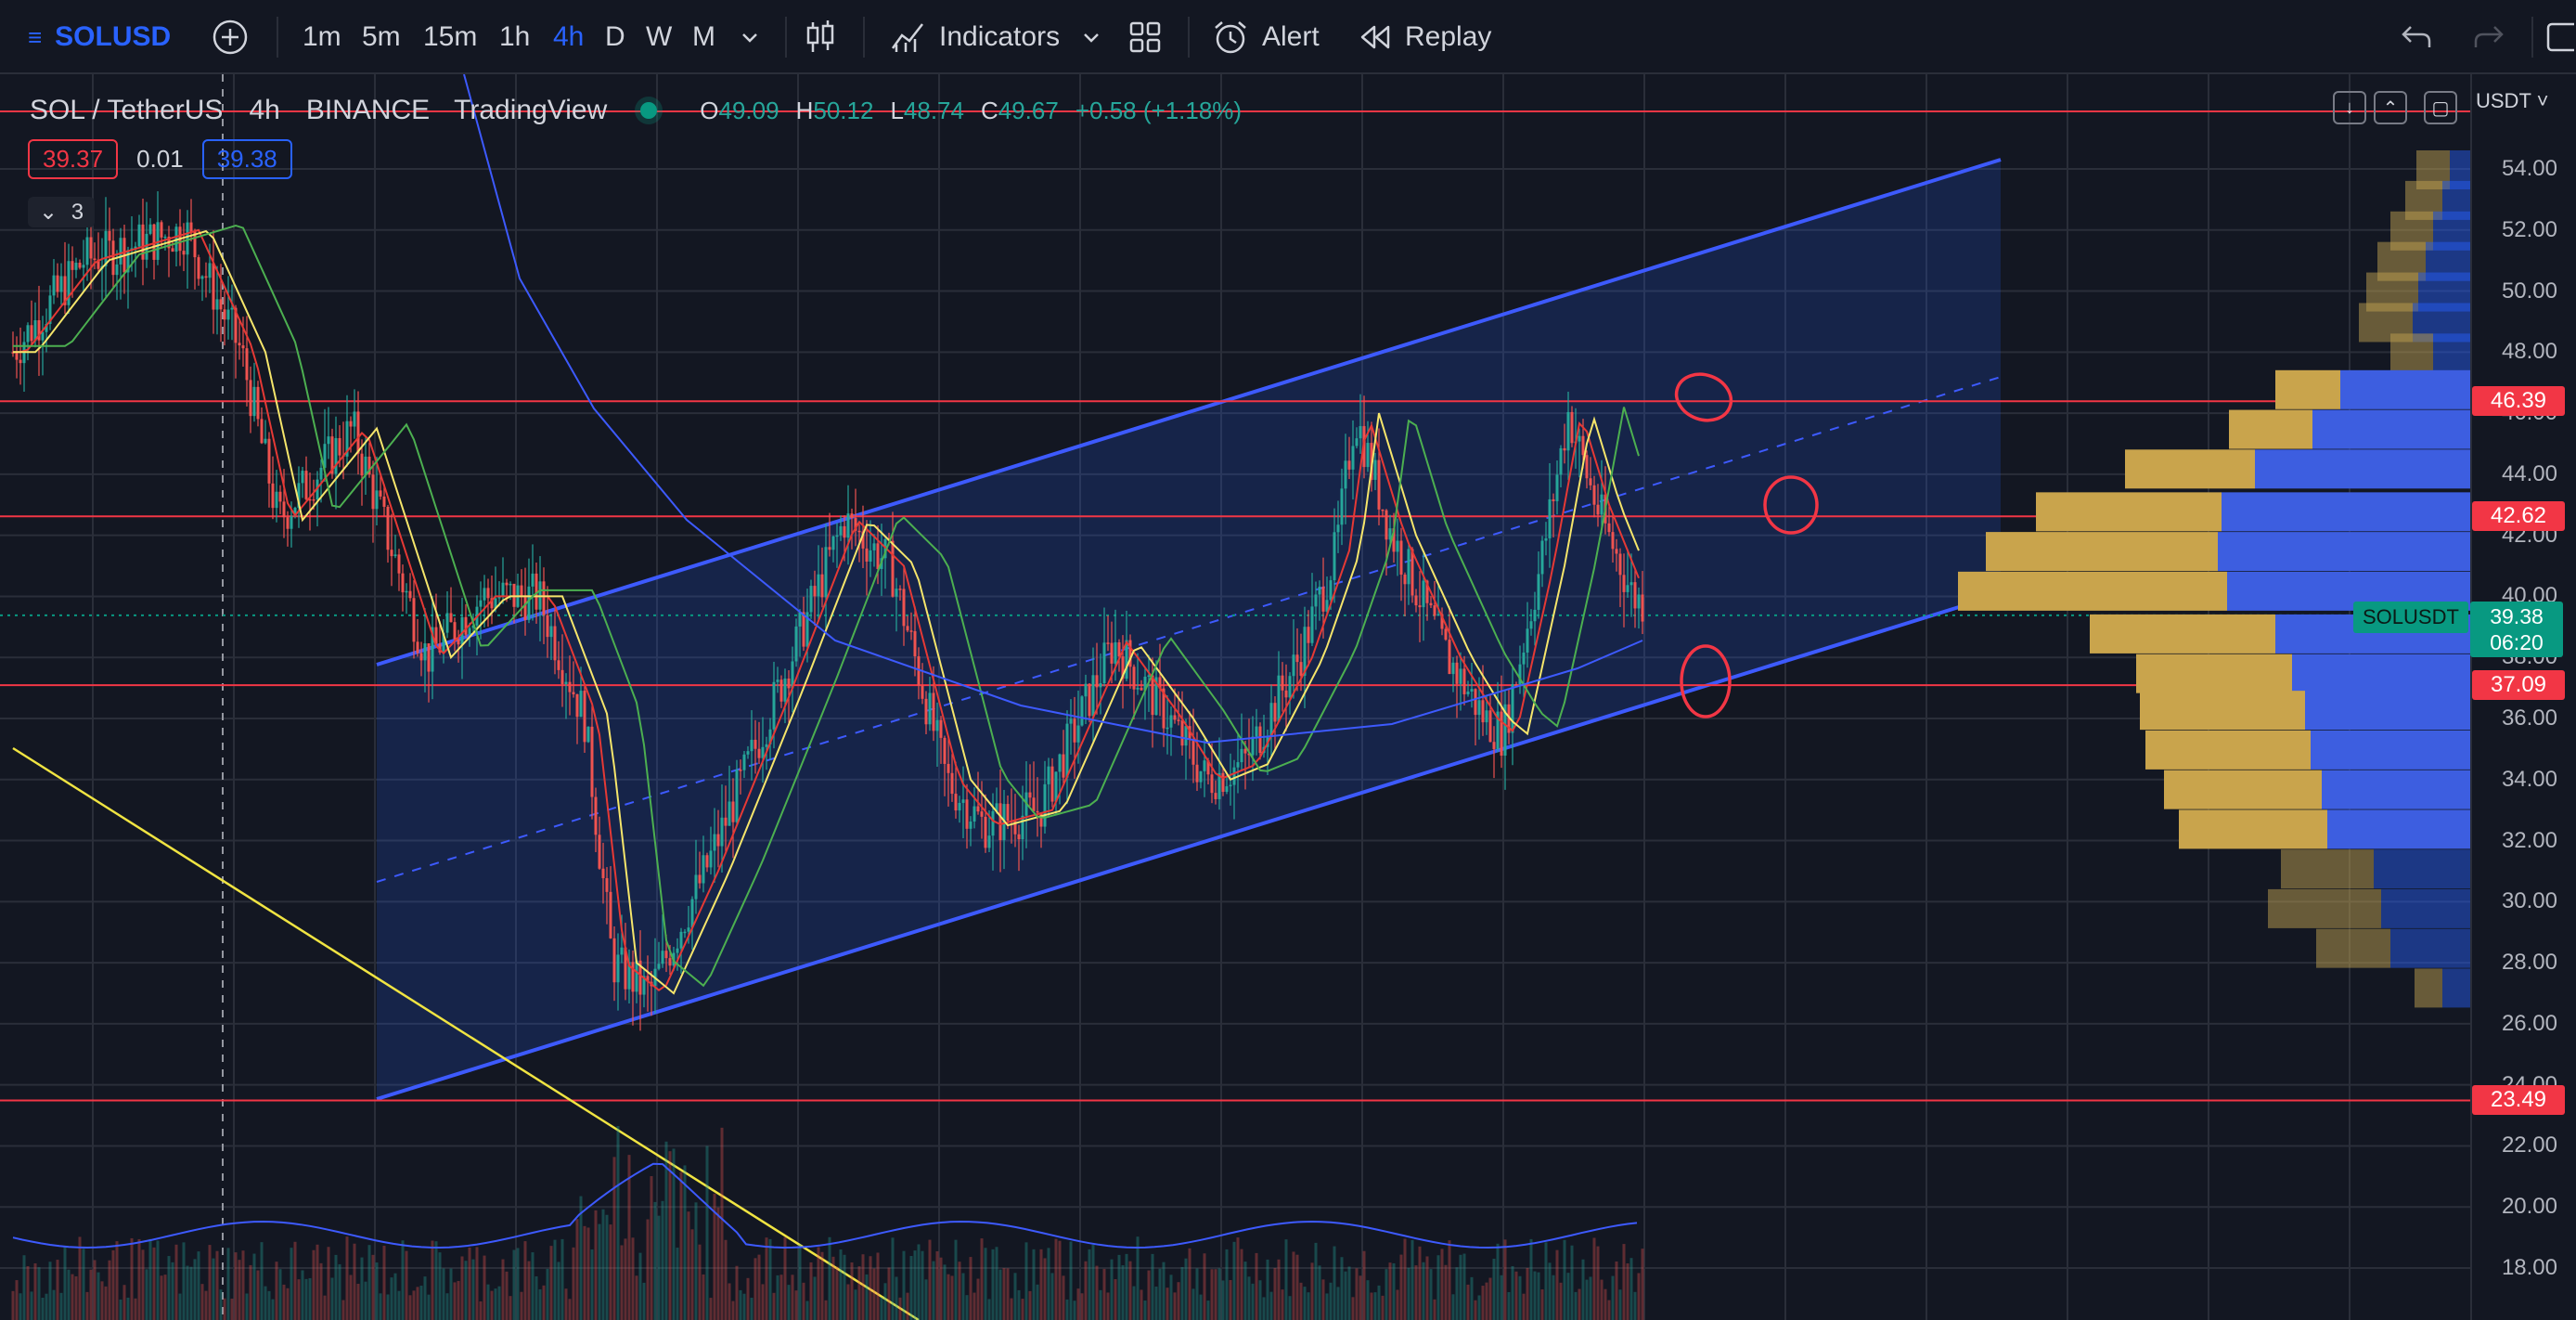 This screenshot has height=1320, width=2576. I want to click on add-symbol-button, so click(231, 37).